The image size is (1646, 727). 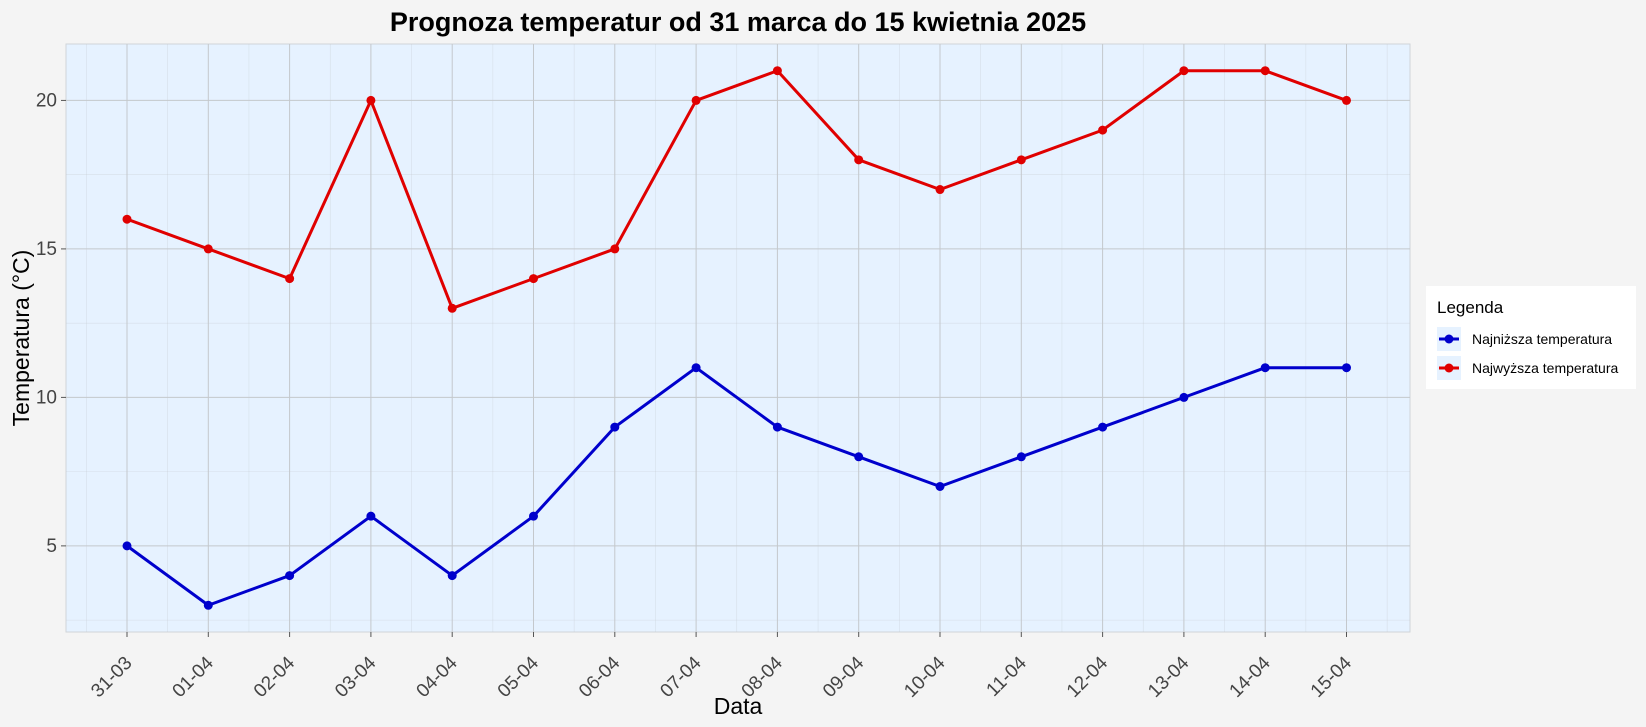 What do you see at coordinates (681, 677) in the screenshot?
I see `x-tick-label: 07-04` at bounding box center [681, 677].